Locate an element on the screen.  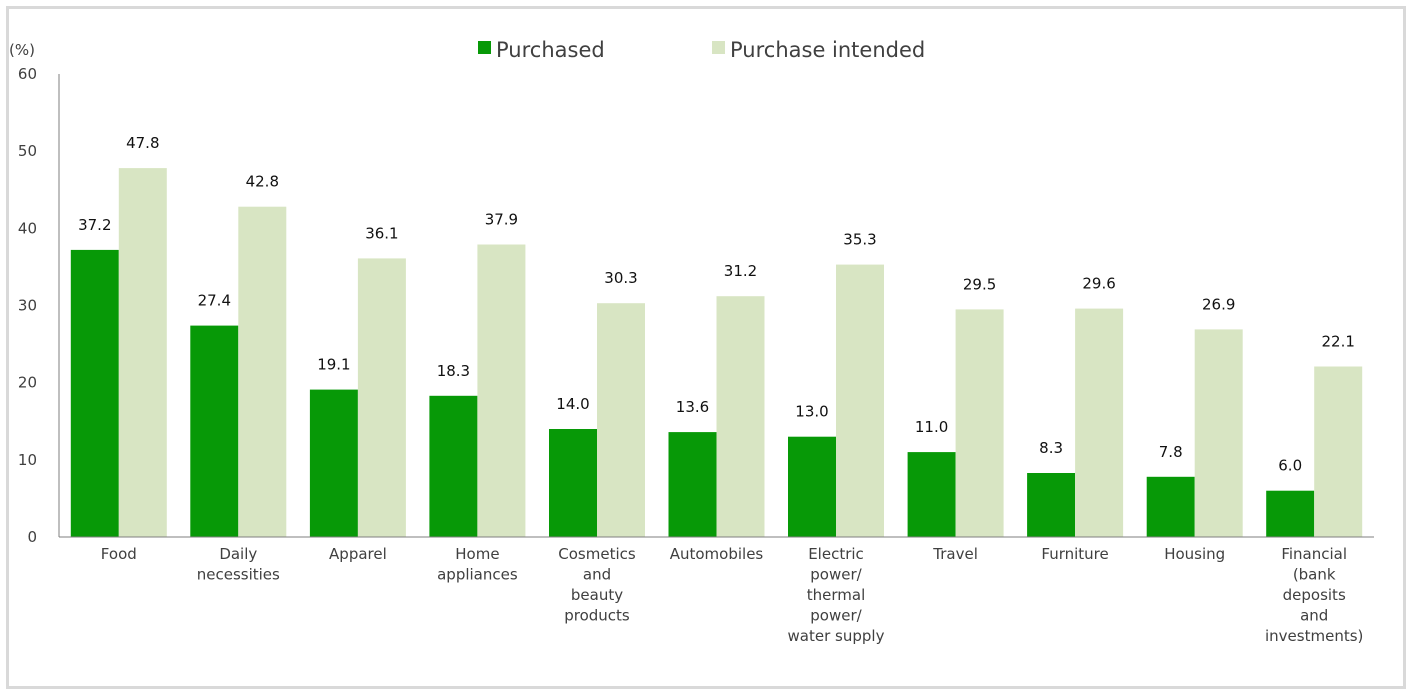
legend-label-1: Purchased is located at coordinates (550, 50).